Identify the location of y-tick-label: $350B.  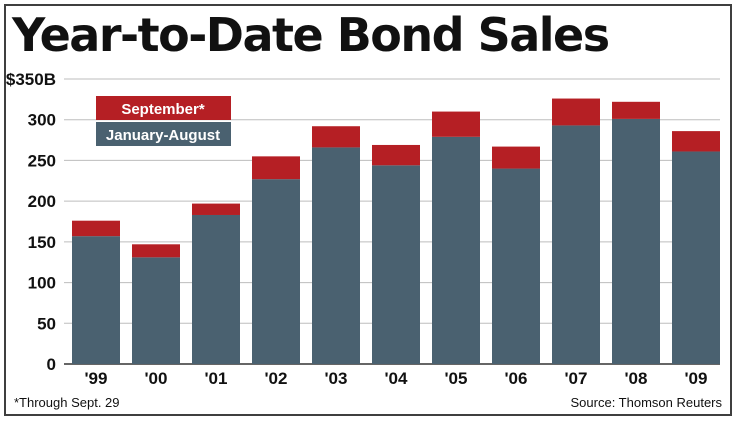
(31, 79).